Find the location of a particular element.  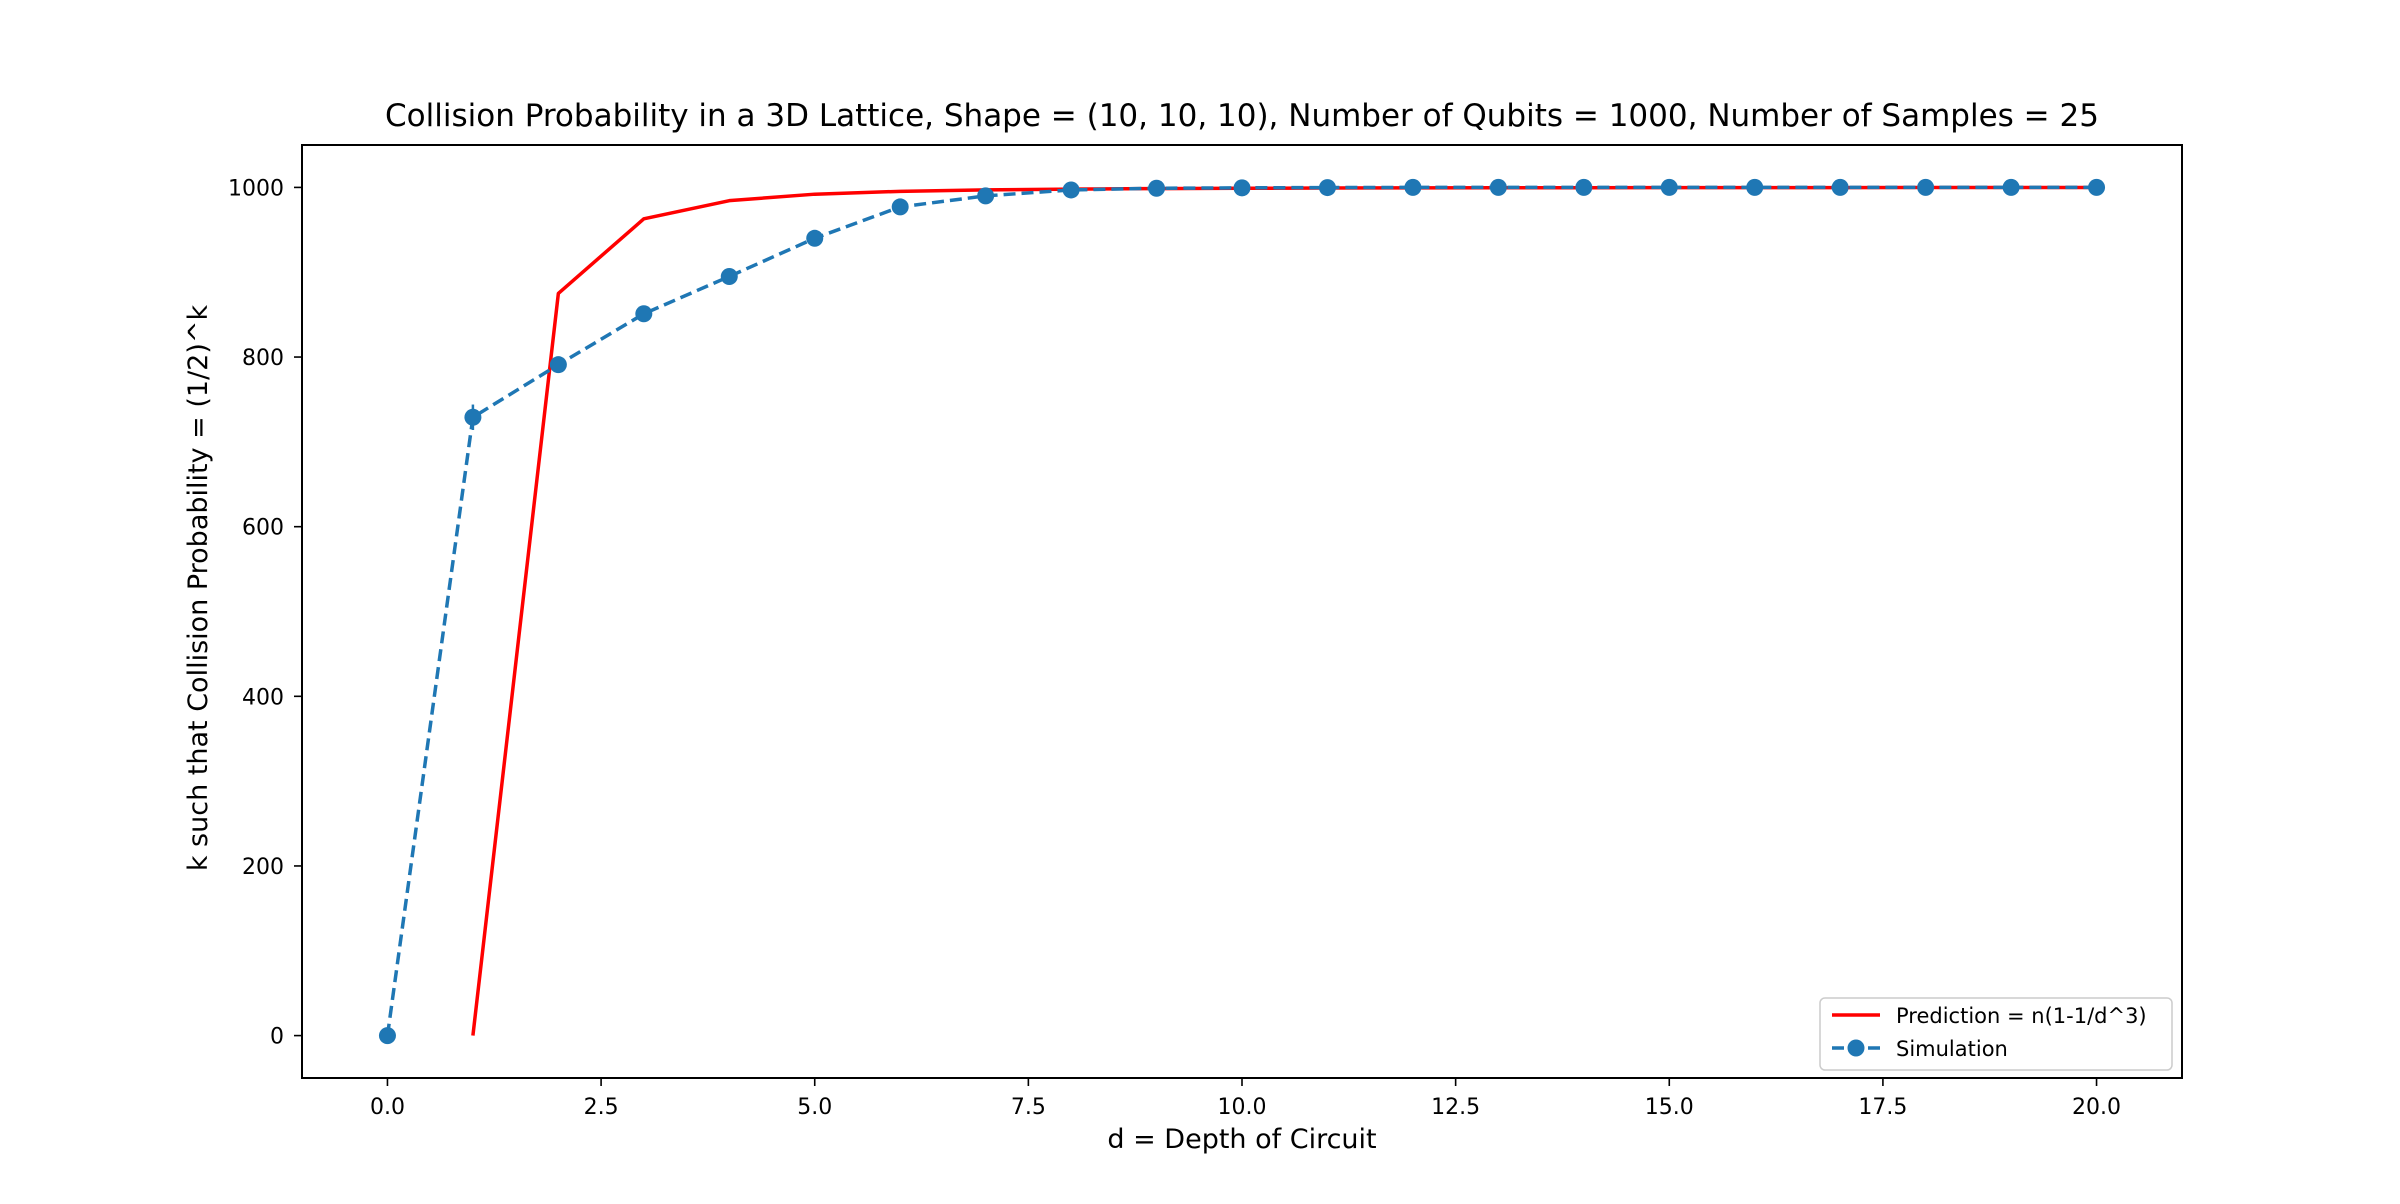

legend: Prediction = n(1-1/d^3) Simulation is located at coordinates (1996, 1034).